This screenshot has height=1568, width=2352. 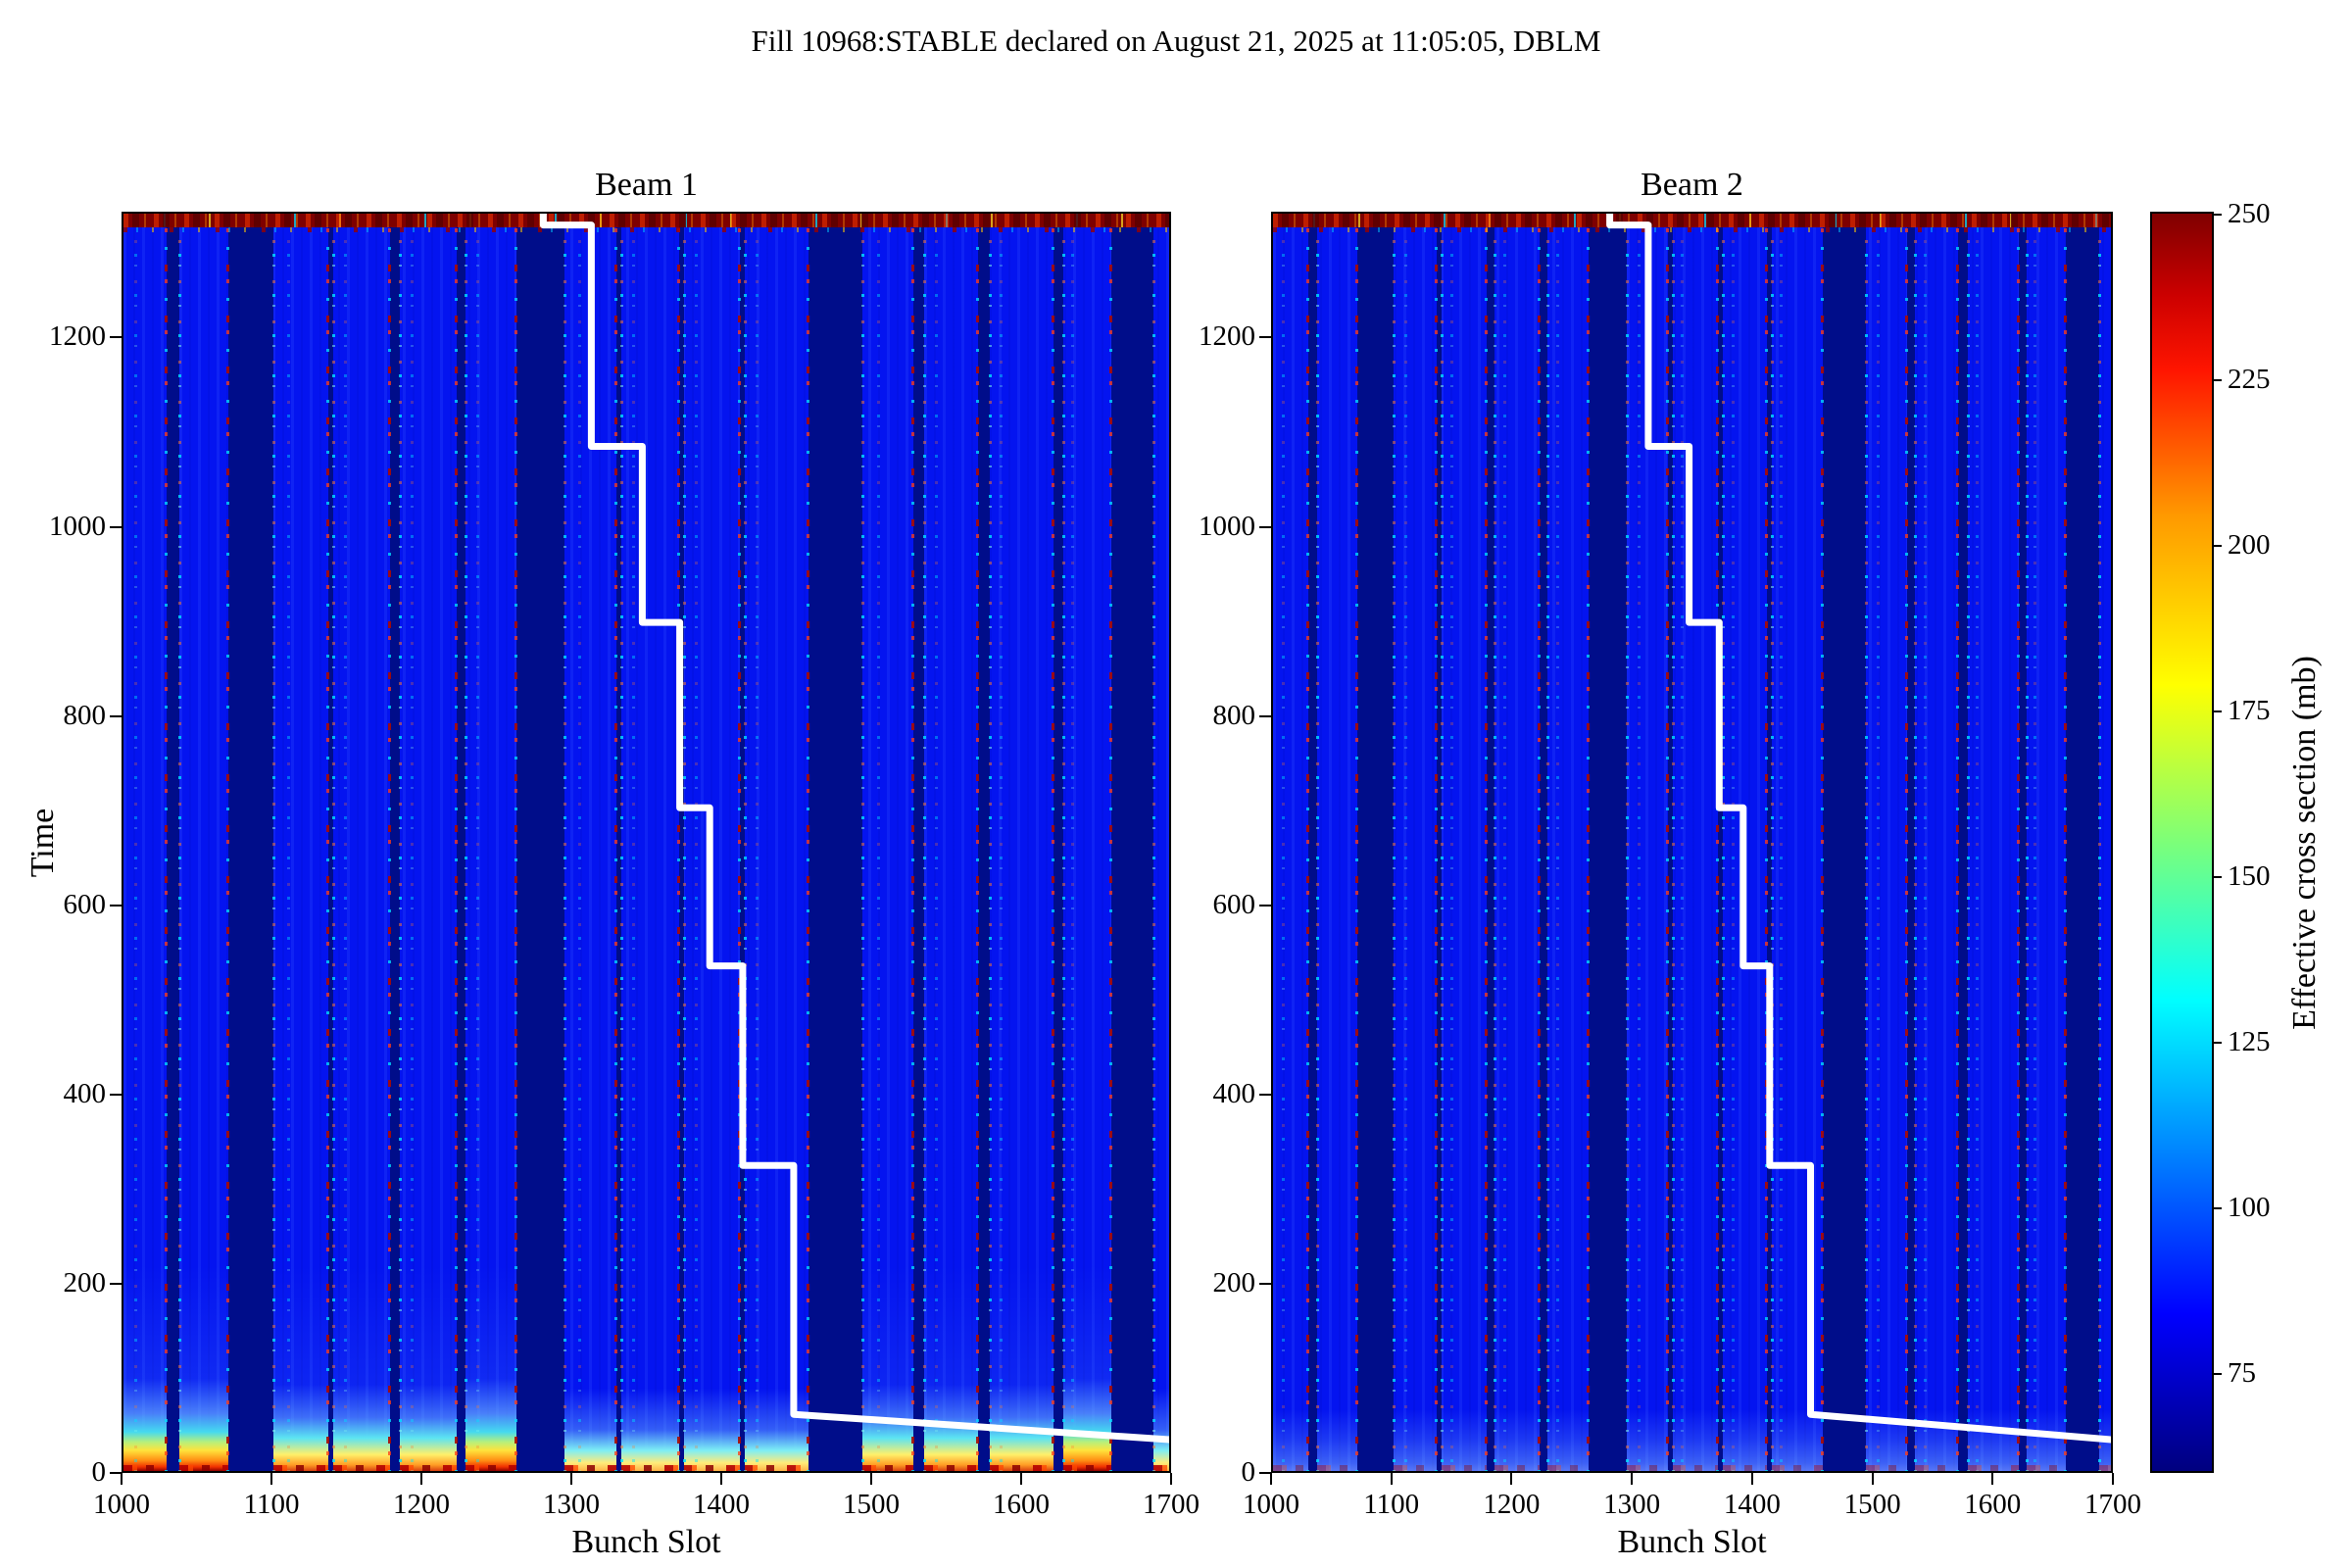 I want to click on y-tick-label: 1200, so click(x=1227, y=336).